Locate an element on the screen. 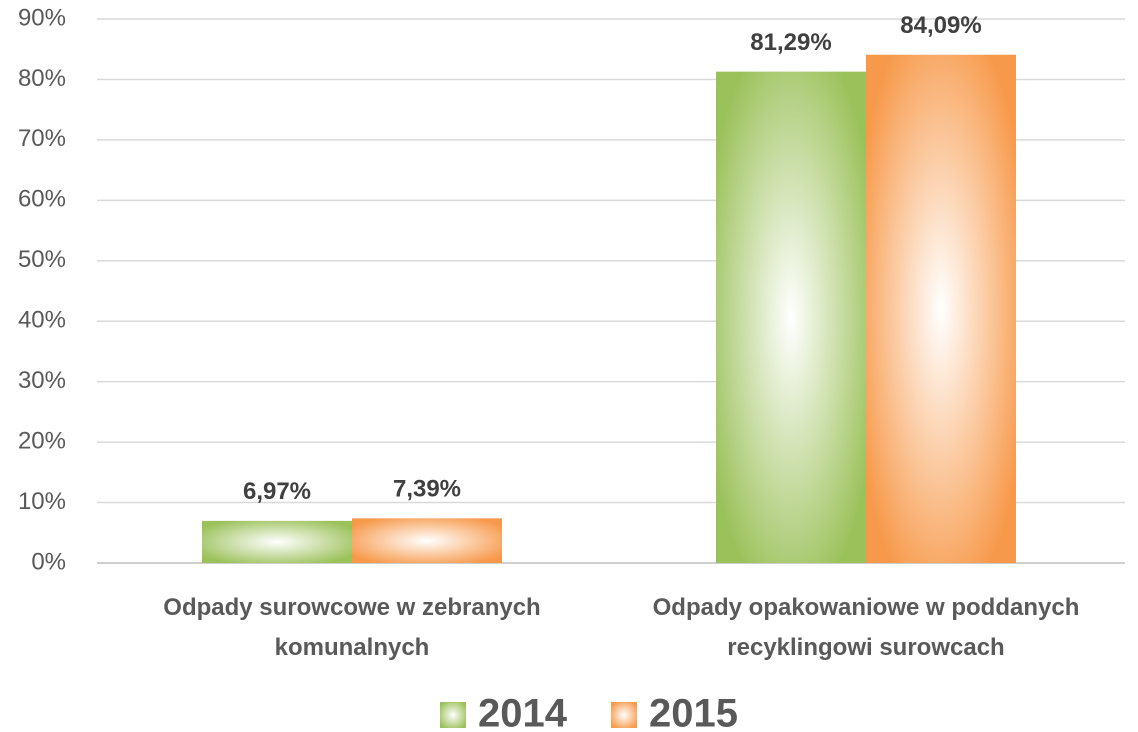 The width and height of the screenshot is (1138, 732). value-label: 7,39% is located at coordinates (427, 489).